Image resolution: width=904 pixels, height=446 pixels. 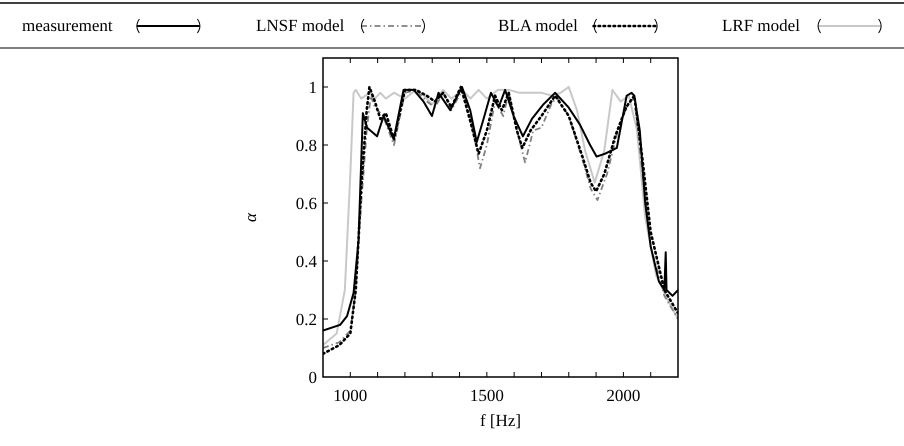 What do you see at coordinates (350, 395) in the screenshot?
I see `x-tick-label: 1000` at bounding box center [350, 395].